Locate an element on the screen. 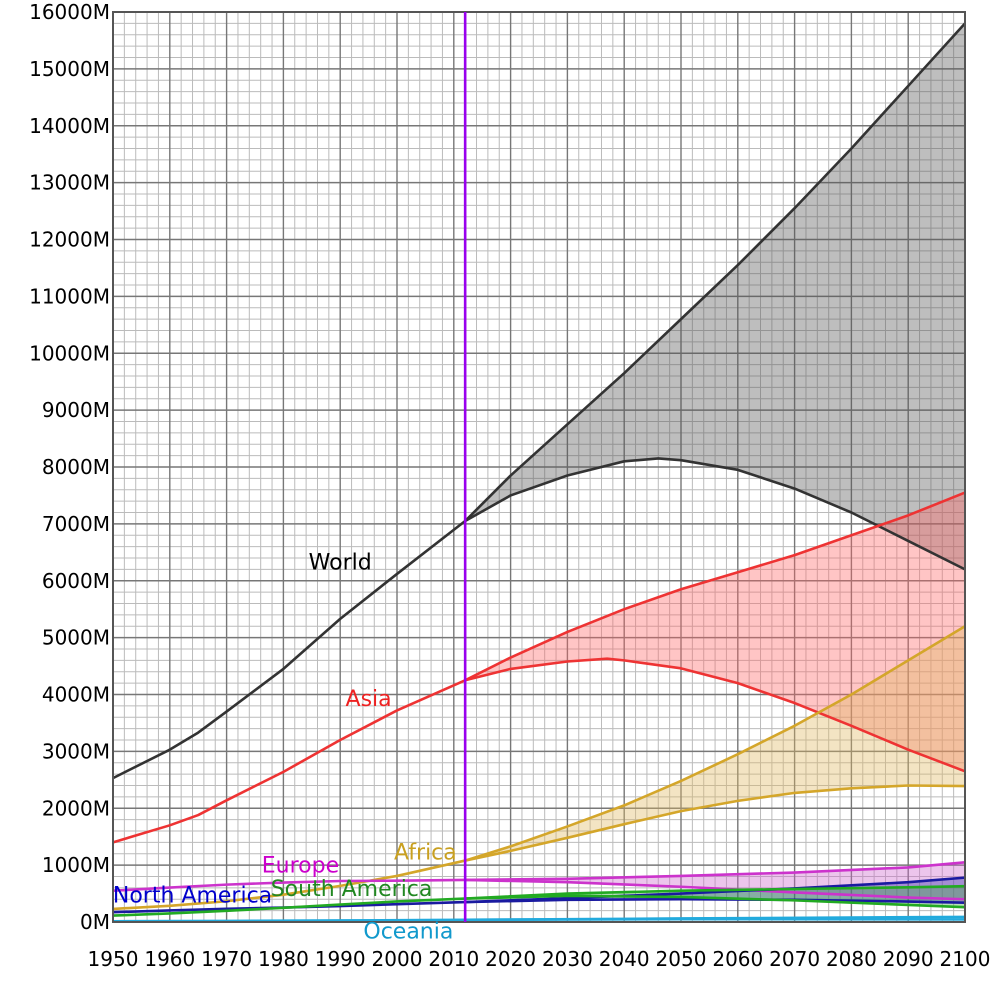 The image size is (1000, 1000). africa-high-projection-line is located at coordinates (715, 743).